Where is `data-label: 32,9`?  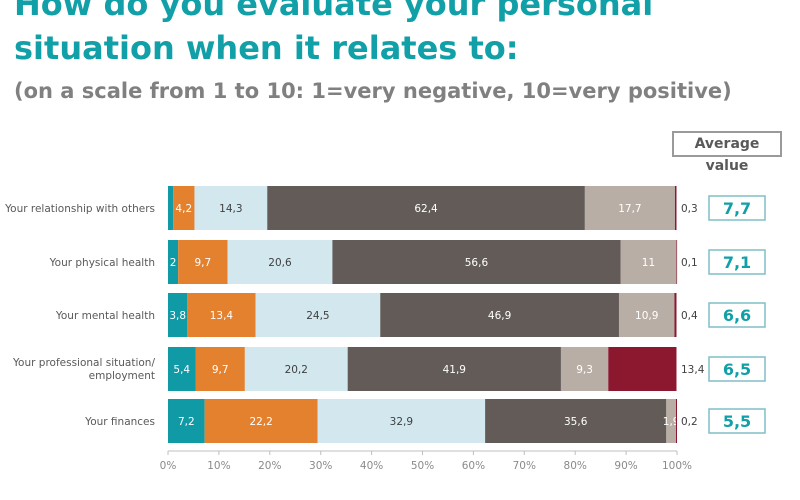
data-label: 32,9 is located at coordinates (401, 422).